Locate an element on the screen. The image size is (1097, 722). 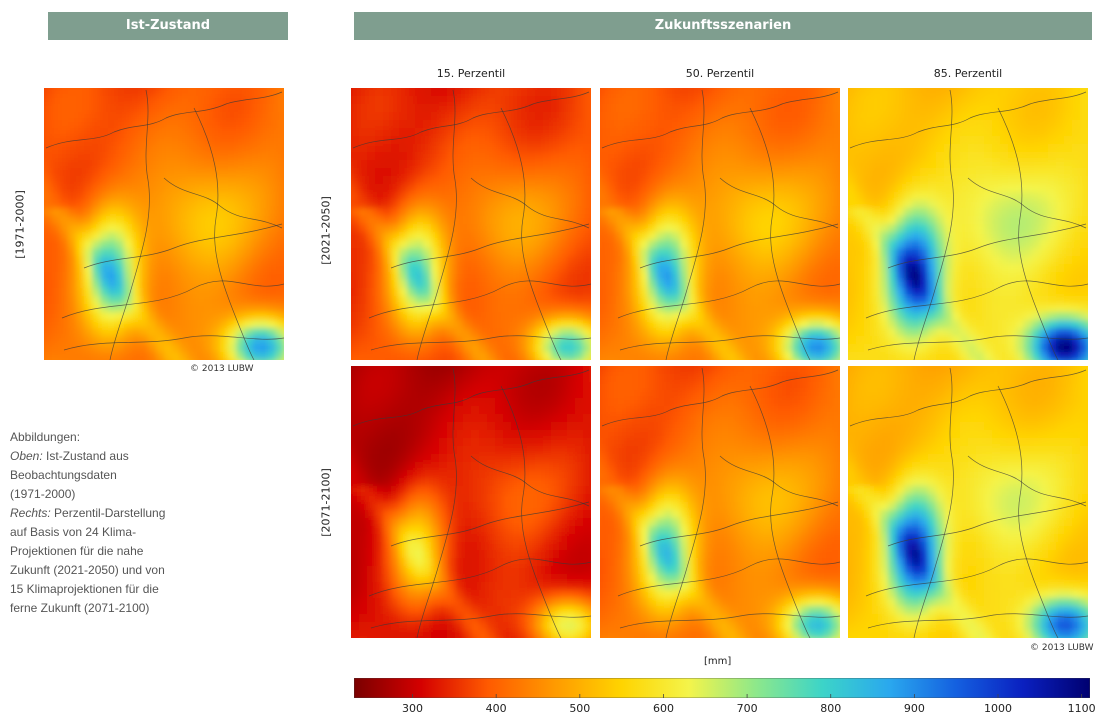
caption-text: Ist-Zustand aus is located at coordinates (85, 456).